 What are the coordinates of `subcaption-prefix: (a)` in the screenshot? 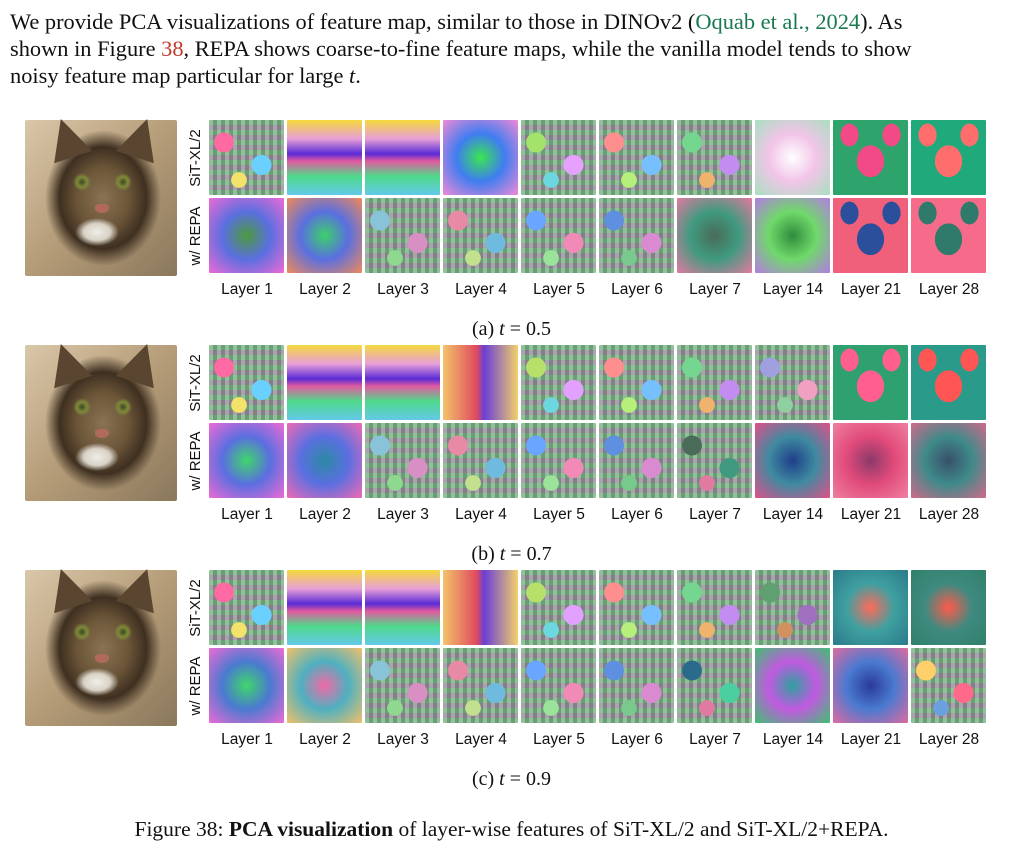 It's located at (485, 329).